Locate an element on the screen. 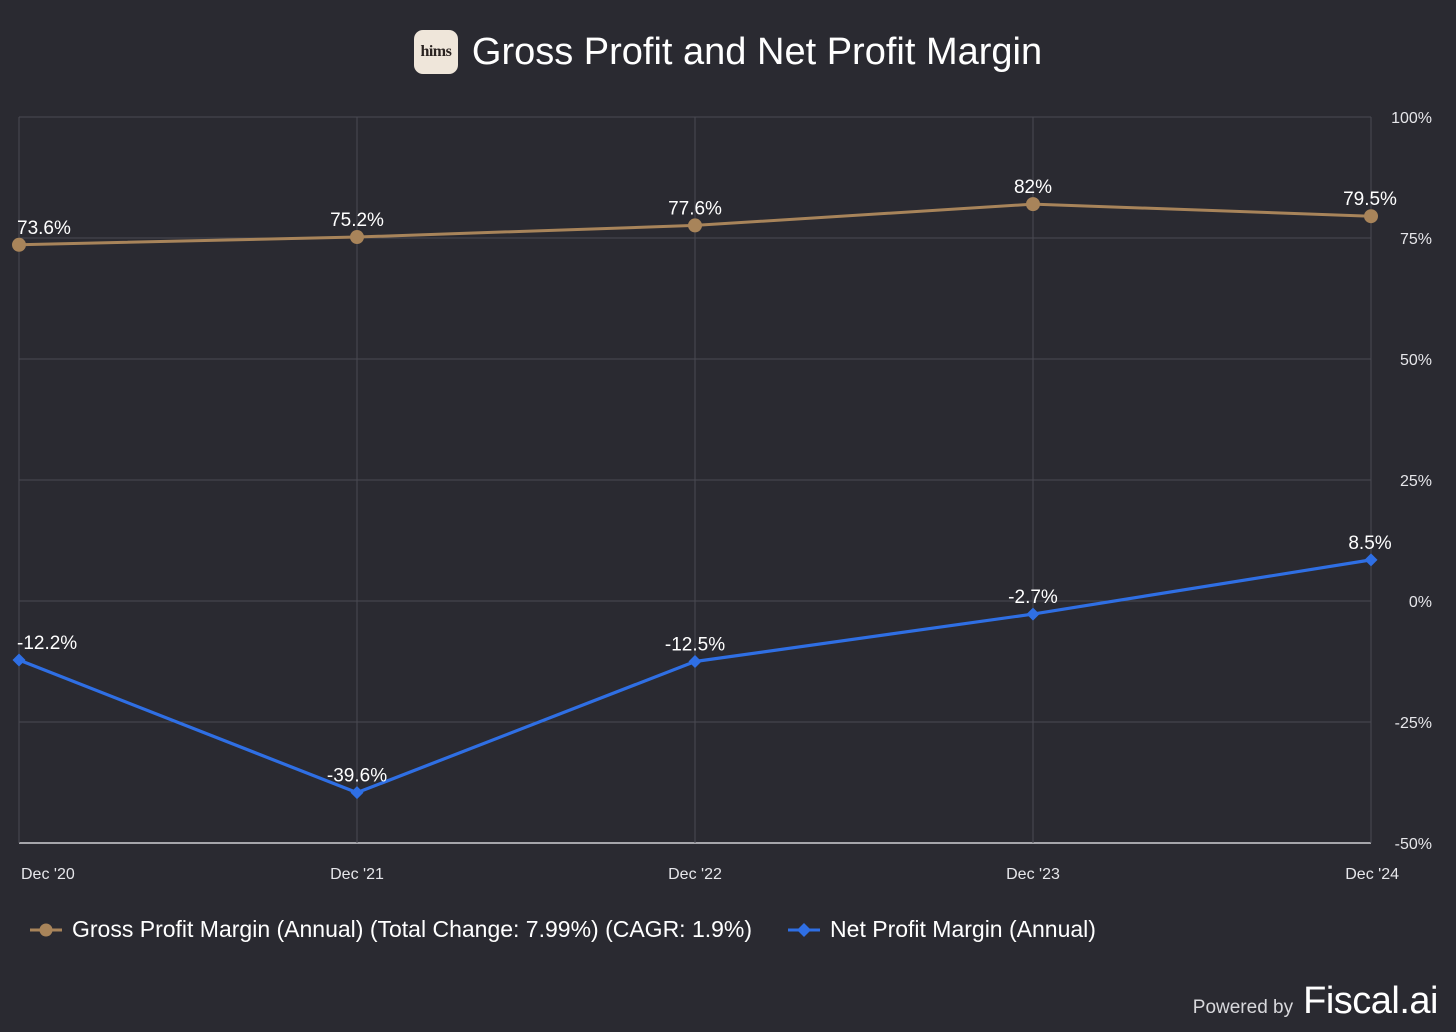 This screenshot has width=1456, height=1032. x-tick-label: Dec '22 is located at coordinates (695, 874).